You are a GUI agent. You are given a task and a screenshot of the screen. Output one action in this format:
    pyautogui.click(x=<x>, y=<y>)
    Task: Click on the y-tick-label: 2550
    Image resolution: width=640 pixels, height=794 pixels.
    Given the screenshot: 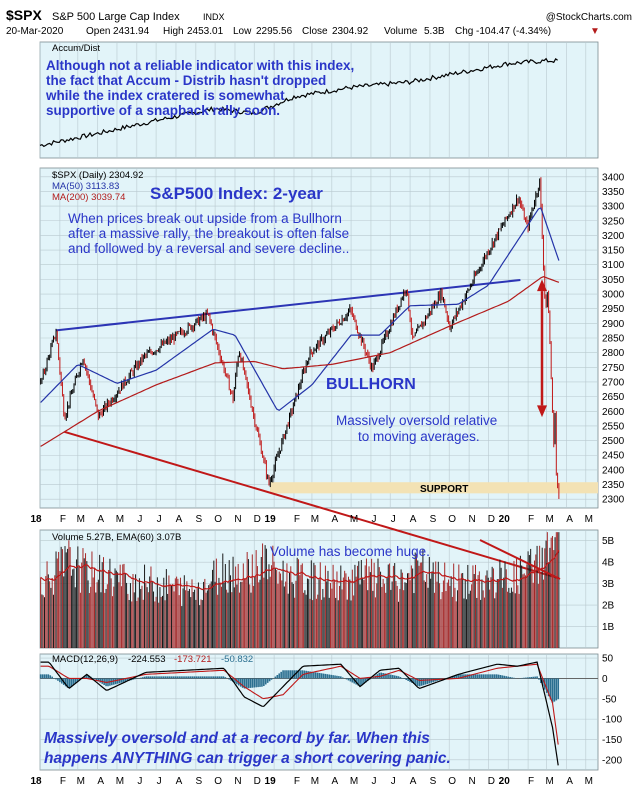 What is the action you would take?
    pyautogui.click(x=613, y=426)
    